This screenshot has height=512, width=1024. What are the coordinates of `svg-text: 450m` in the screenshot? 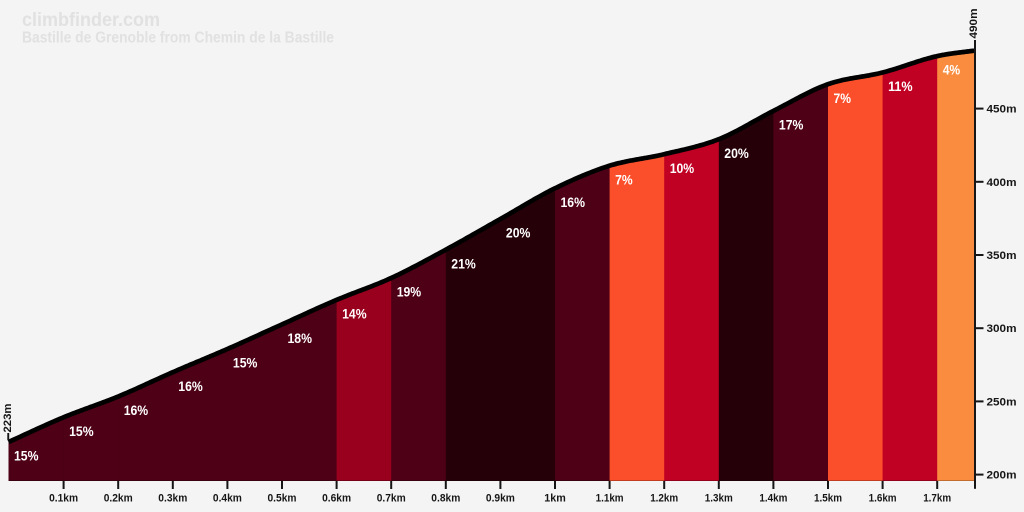 It's located at (1002, 110).